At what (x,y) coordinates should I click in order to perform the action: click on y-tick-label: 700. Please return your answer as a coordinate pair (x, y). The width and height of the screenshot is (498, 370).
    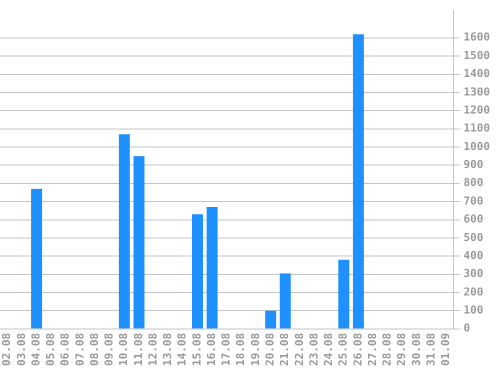
    Looking at the image, I should click on (474, 201).